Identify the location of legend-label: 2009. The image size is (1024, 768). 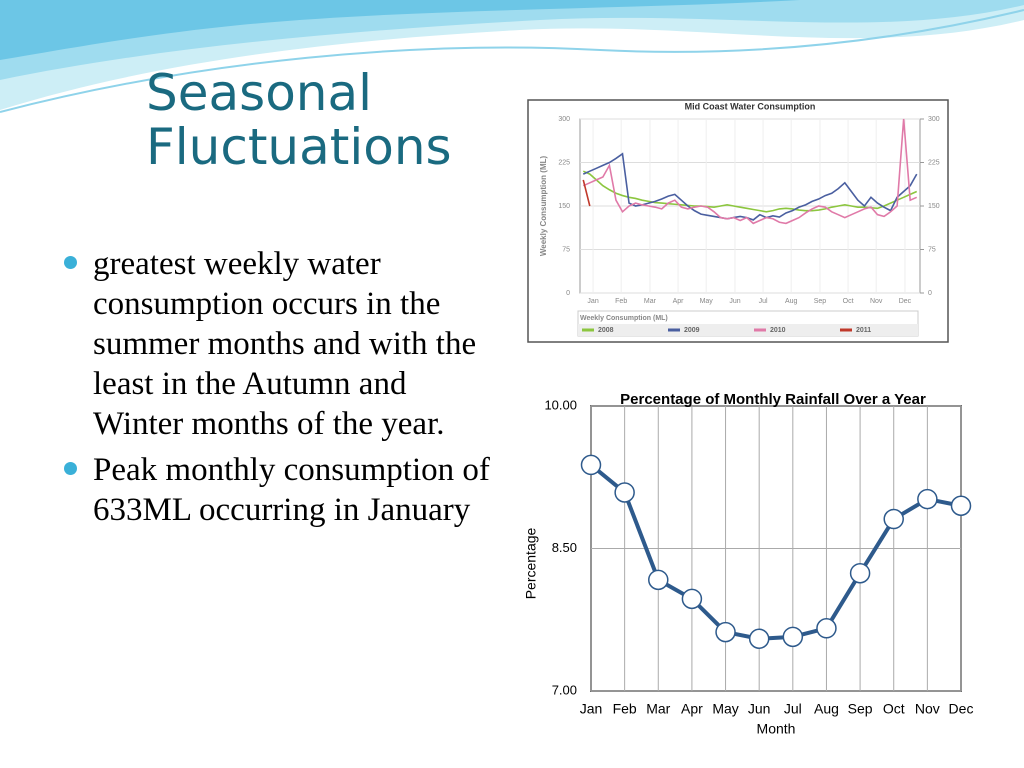
(692, 330).